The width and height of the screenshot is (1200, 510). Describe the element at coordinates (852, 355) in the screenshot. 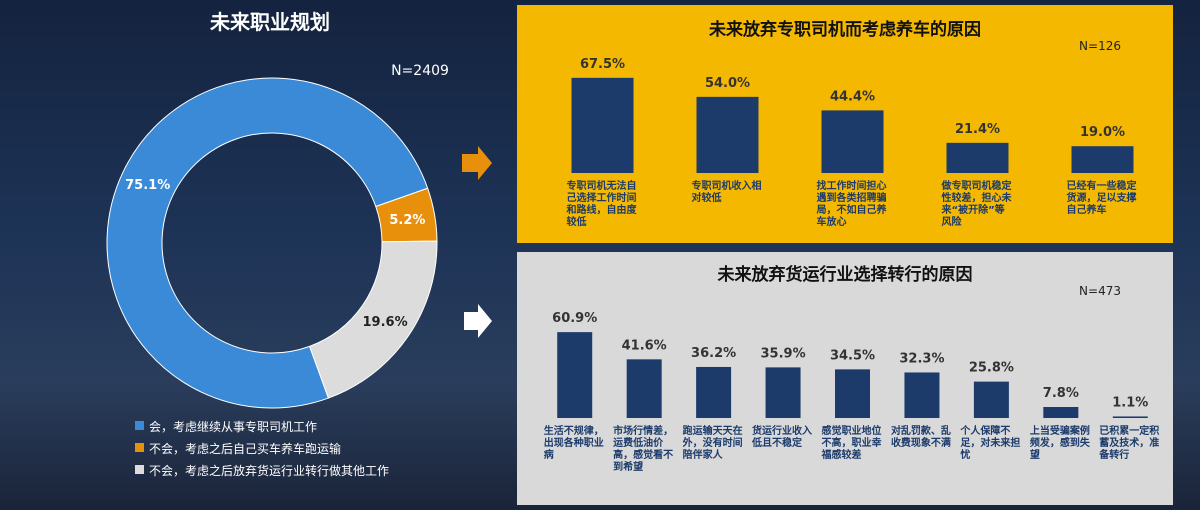

I see `value-label: 34.5%` at that location.